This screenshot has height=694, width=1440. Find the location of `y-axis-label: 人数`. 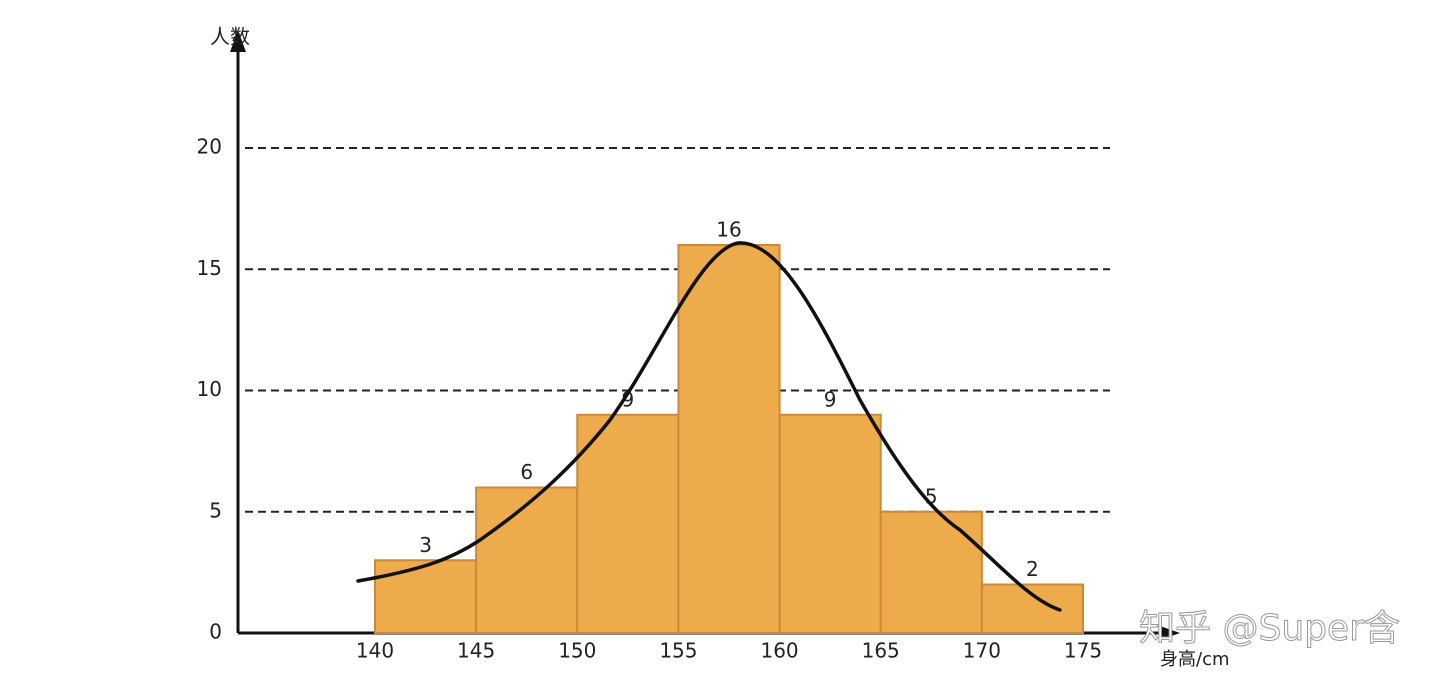

y-axis-label: 人数 is located at coordinates (230, 37).